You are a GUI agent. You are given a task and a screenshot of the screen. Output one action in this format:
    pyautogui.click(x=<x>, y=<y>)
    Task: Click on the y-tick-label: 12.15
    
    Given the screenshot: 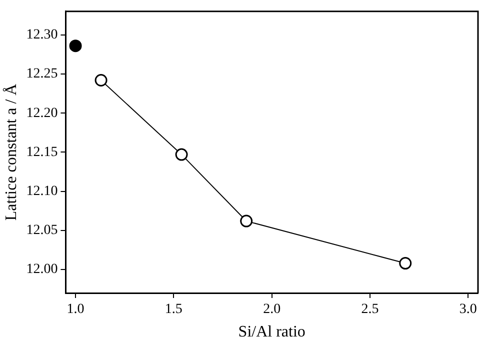 What is the action you would take?
    pyautogui.click(x=42, y=152)
    